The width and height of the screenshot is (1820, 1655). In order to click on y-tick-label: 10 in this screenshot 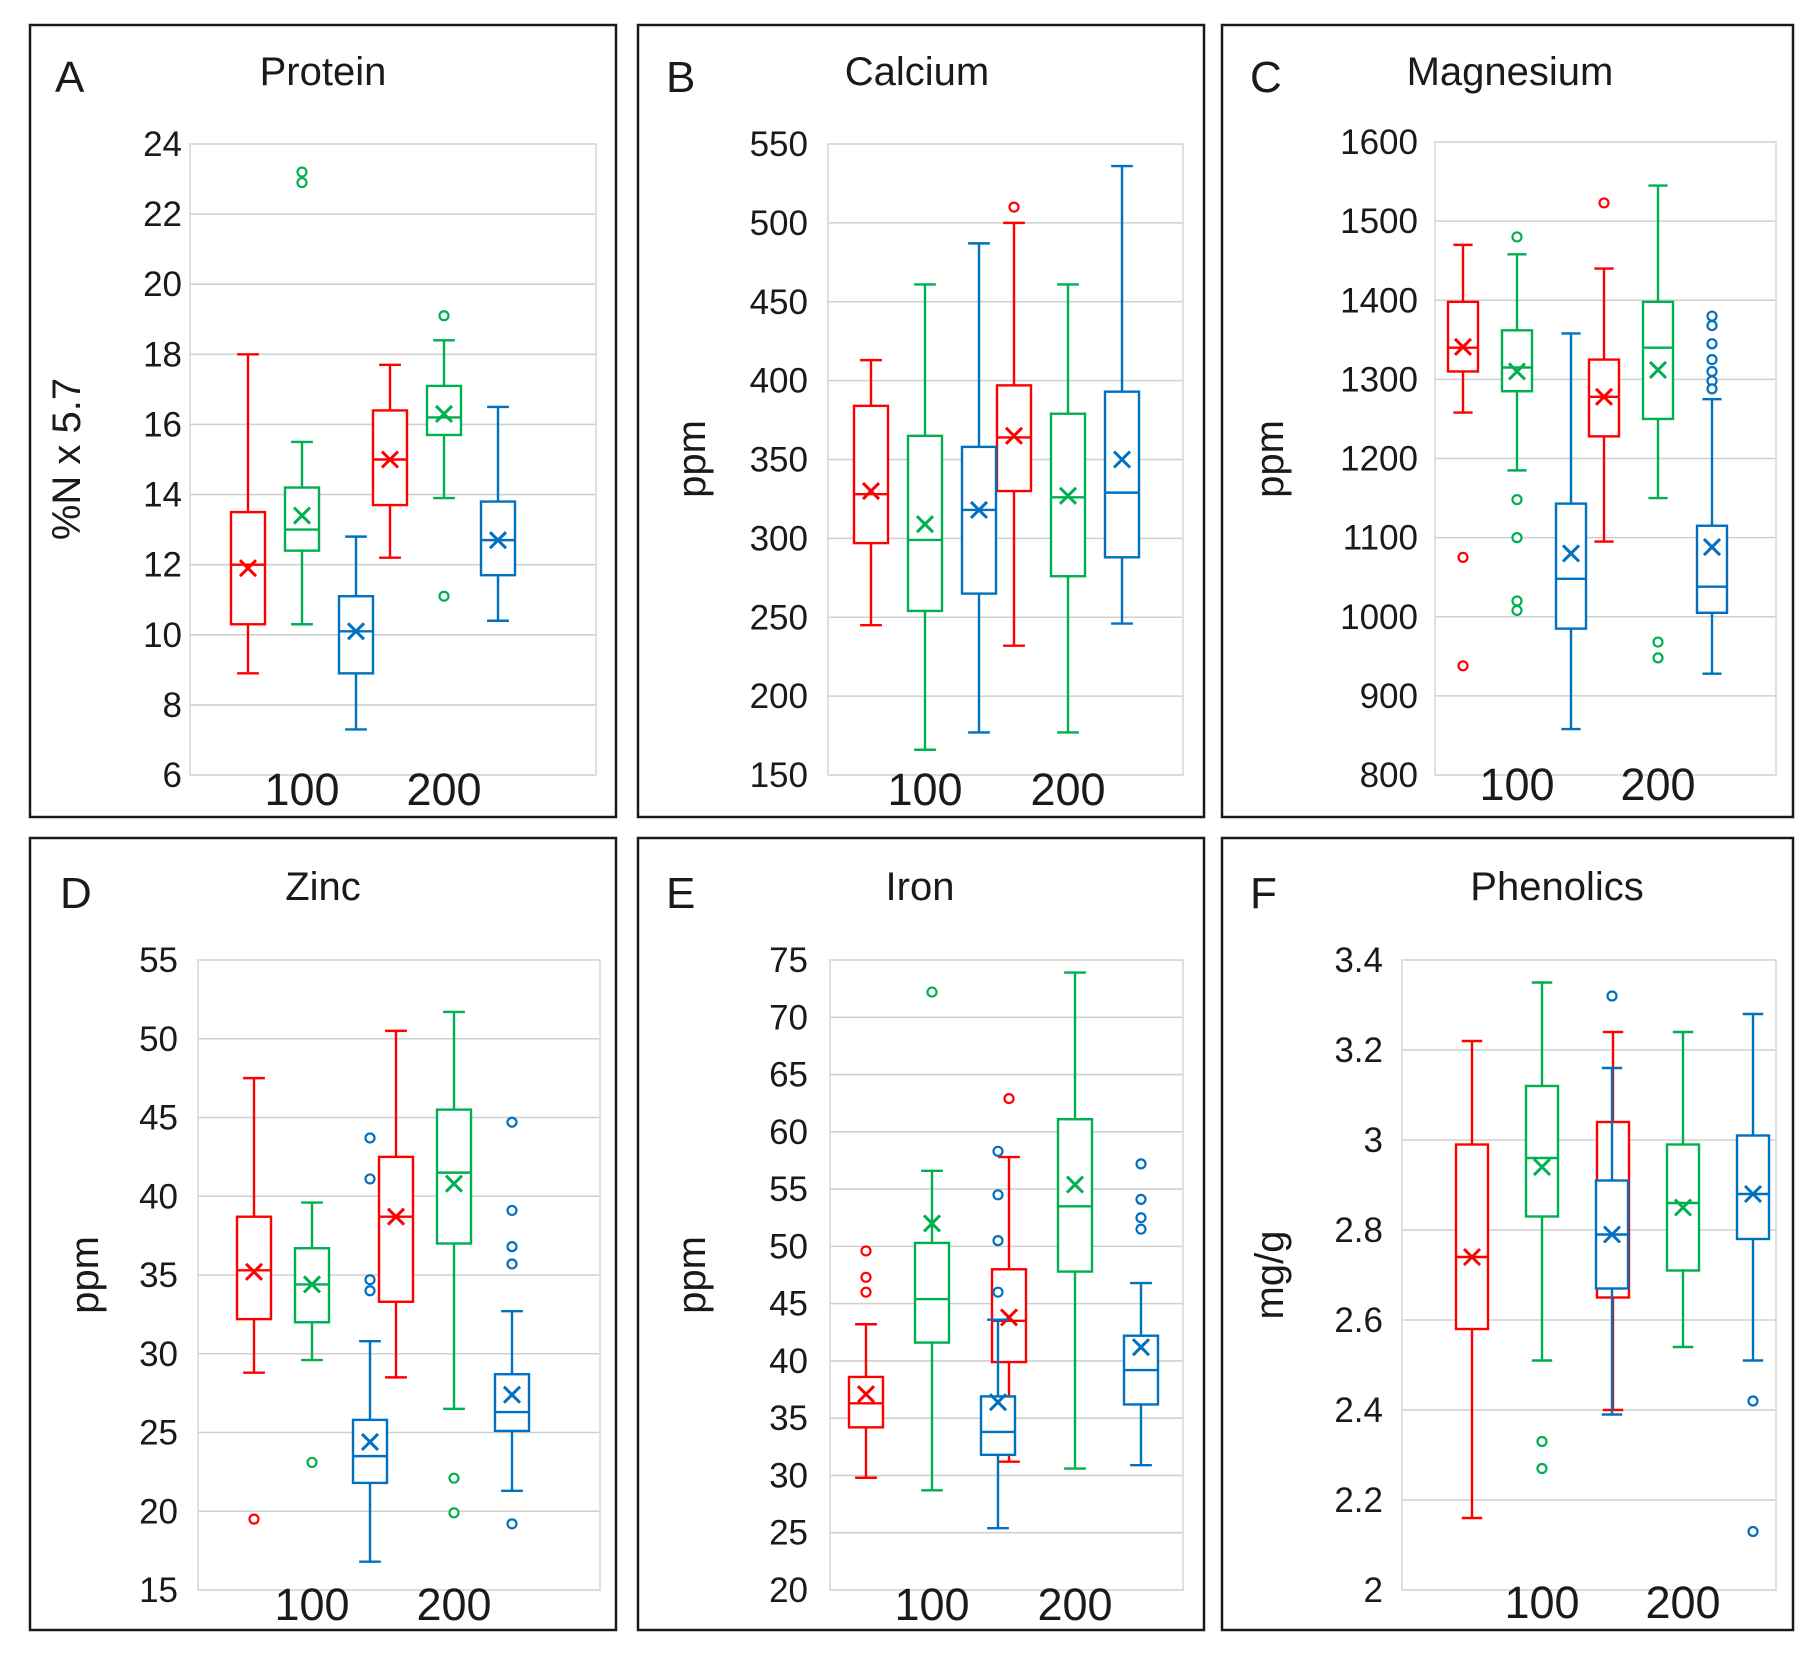, I will do `click(162, 635)`.